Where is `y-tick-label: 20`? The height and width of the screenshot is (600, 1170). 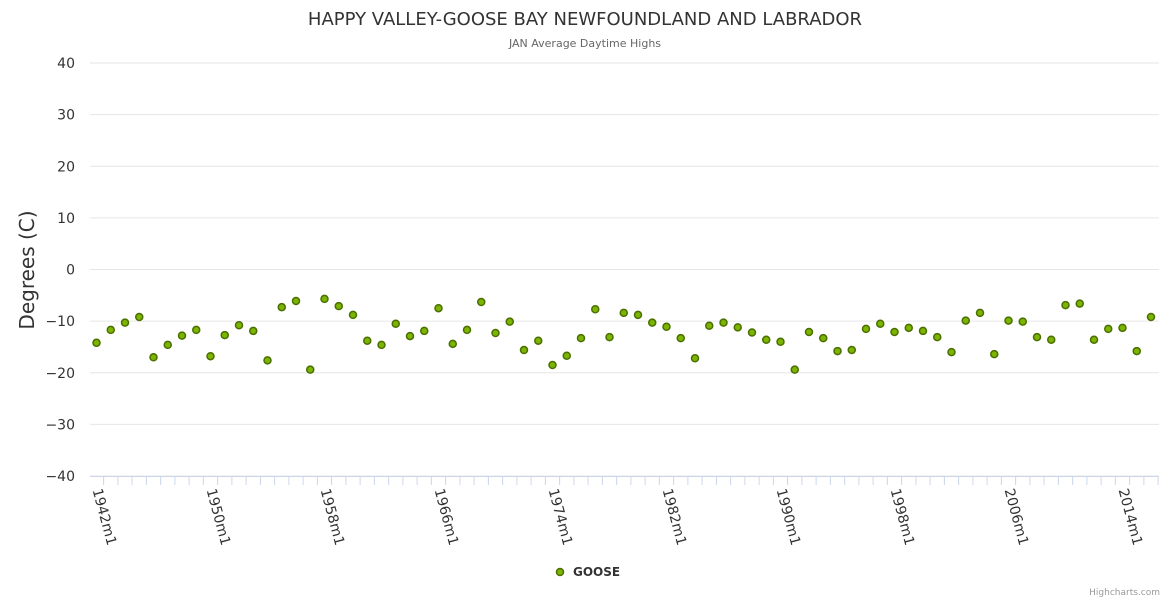
y-tick-label: 20 is located at coordinates (66, 167).